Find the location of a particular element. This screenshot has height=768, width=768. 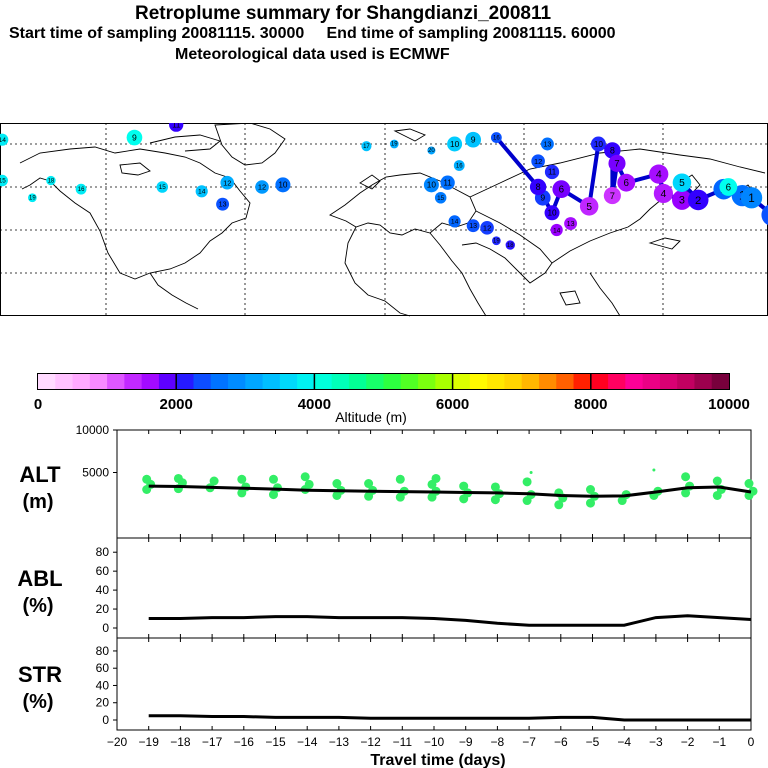

colorbar-cells is located at coordinates (384, 381).